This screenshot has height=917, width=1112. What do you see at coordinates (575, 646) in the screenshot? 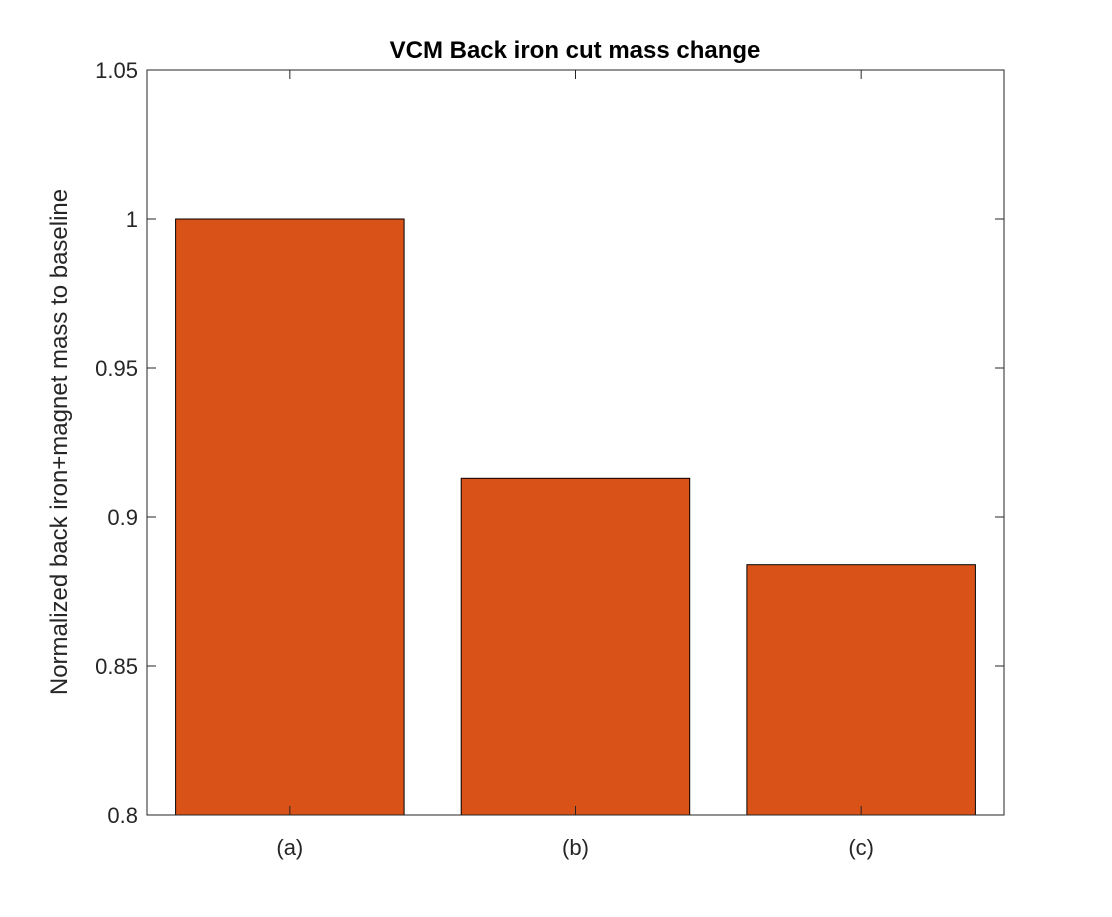
I see `bar-b` at bounding box center [575, 646].